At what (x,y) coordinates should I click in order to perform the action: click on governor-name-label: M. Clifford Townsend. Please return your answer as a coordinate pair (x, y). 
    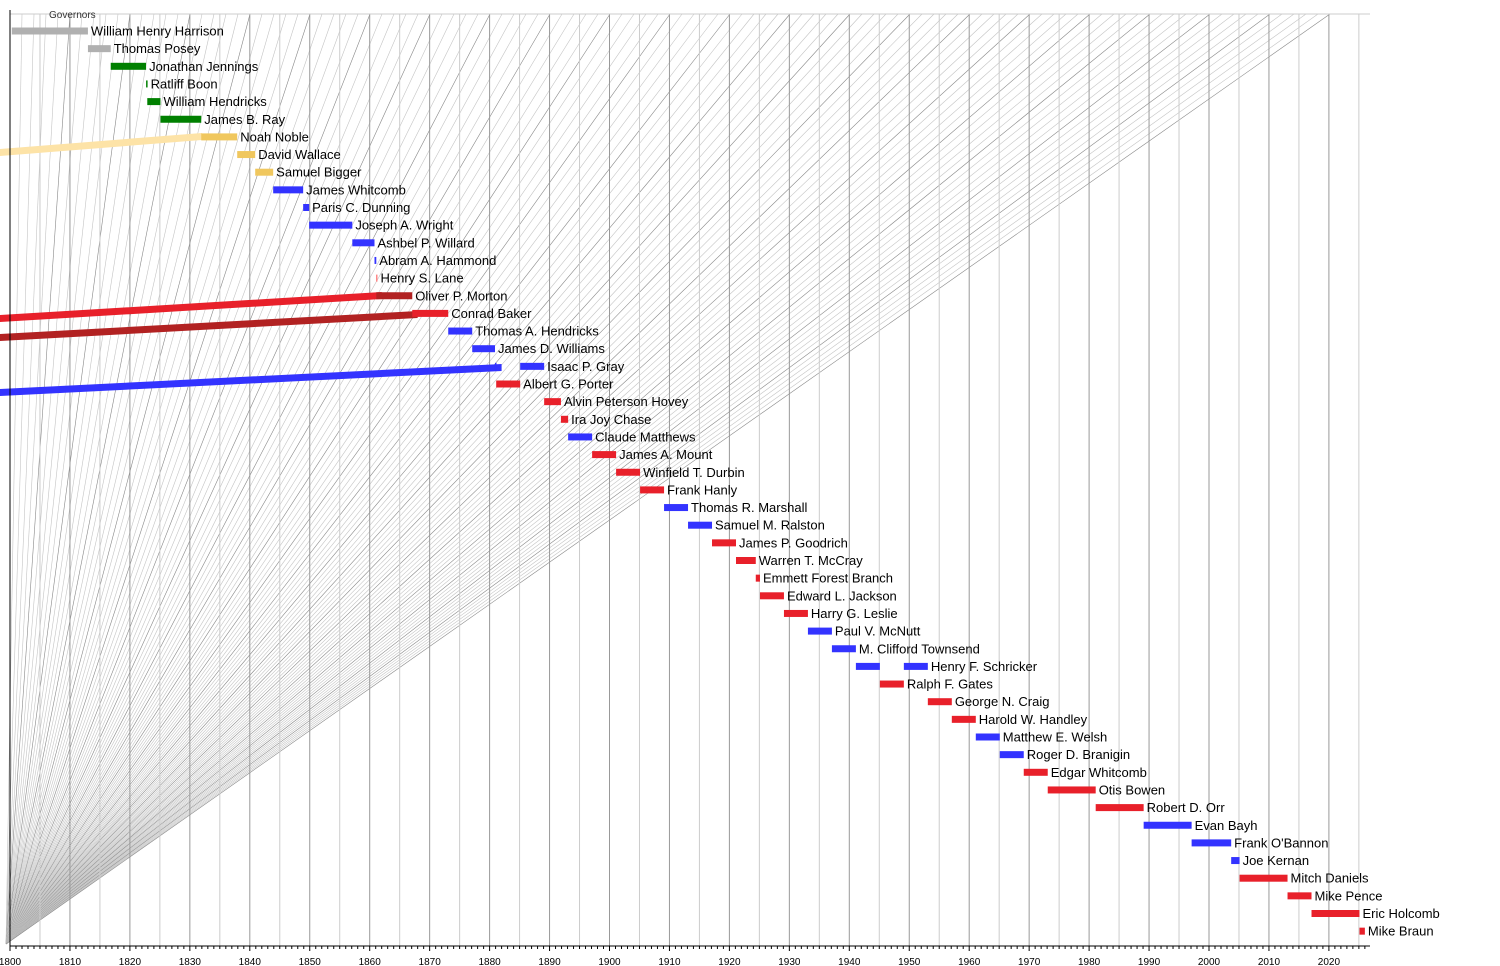
    Looking at the image, I should click on (919, 648).